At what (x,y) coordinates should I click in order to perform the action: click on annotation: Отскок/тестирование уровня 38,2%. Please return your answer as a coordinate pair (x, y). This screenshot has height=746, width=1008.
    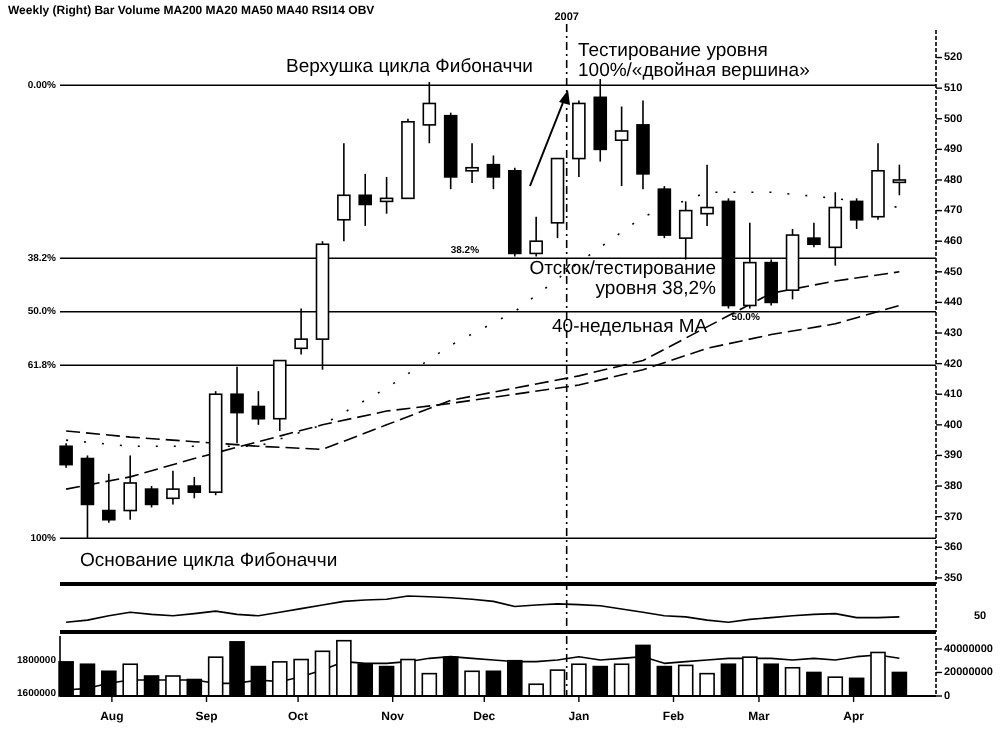
    Looking at the image, I should click on (623, 278).